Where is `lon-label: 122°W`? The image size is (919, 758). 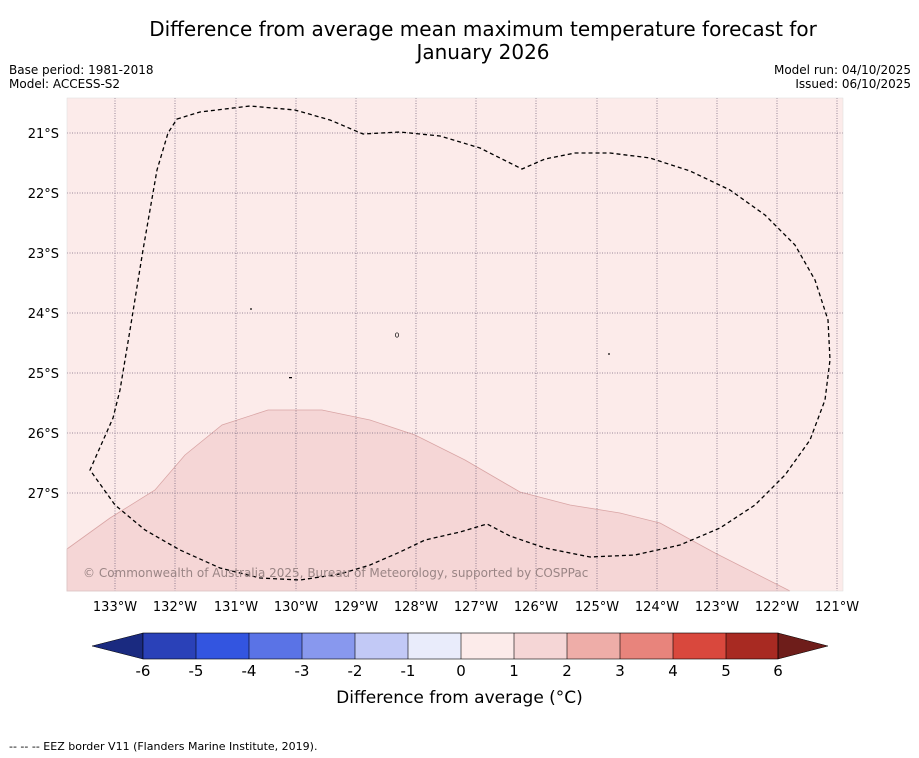 lon-label: 122°W is located at coordinates (777, 607).